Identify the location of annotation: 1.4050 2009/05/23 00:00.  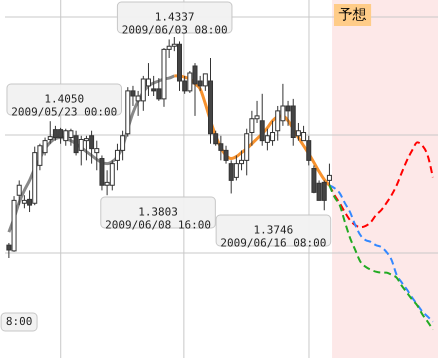
(64, 105).